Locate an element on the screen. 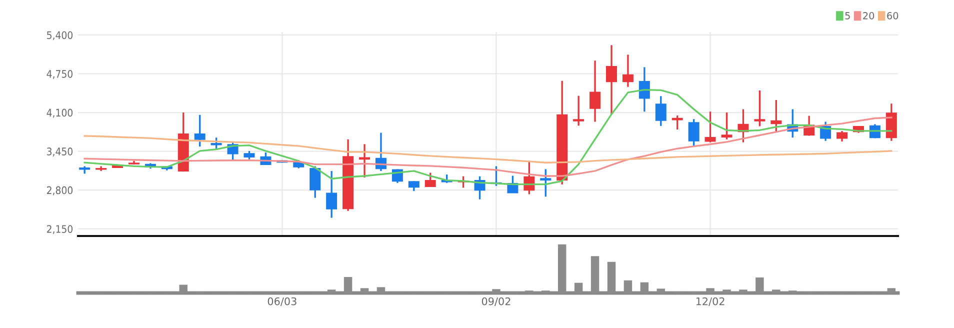  x-tick-label: 06/03 is located at coordinates (282, 301).